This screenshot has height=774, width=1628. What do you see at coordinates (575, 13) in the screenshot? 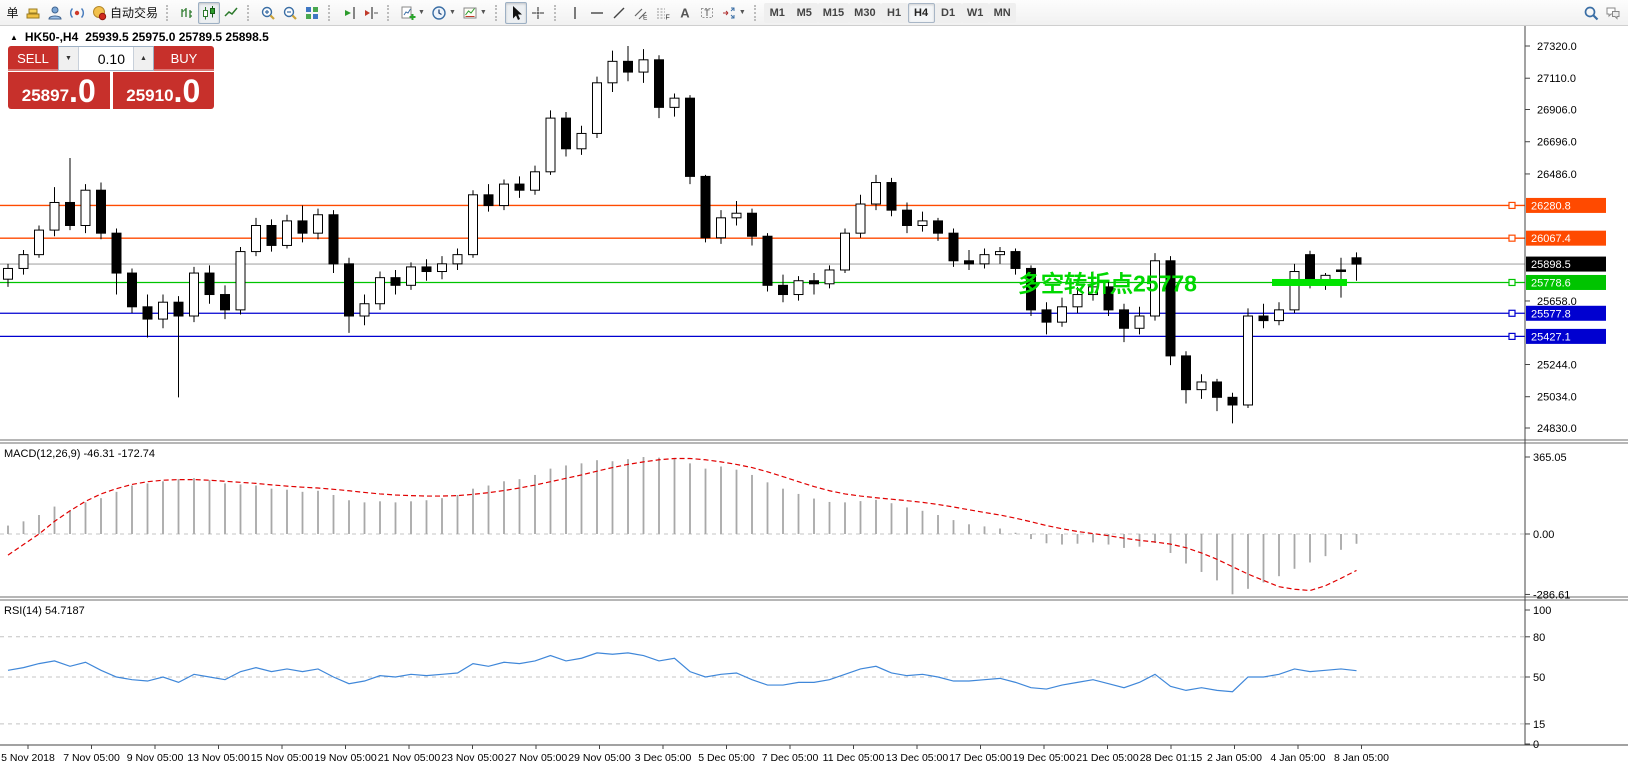
I see `vertical-line-button` at bounding box center [575, 13].